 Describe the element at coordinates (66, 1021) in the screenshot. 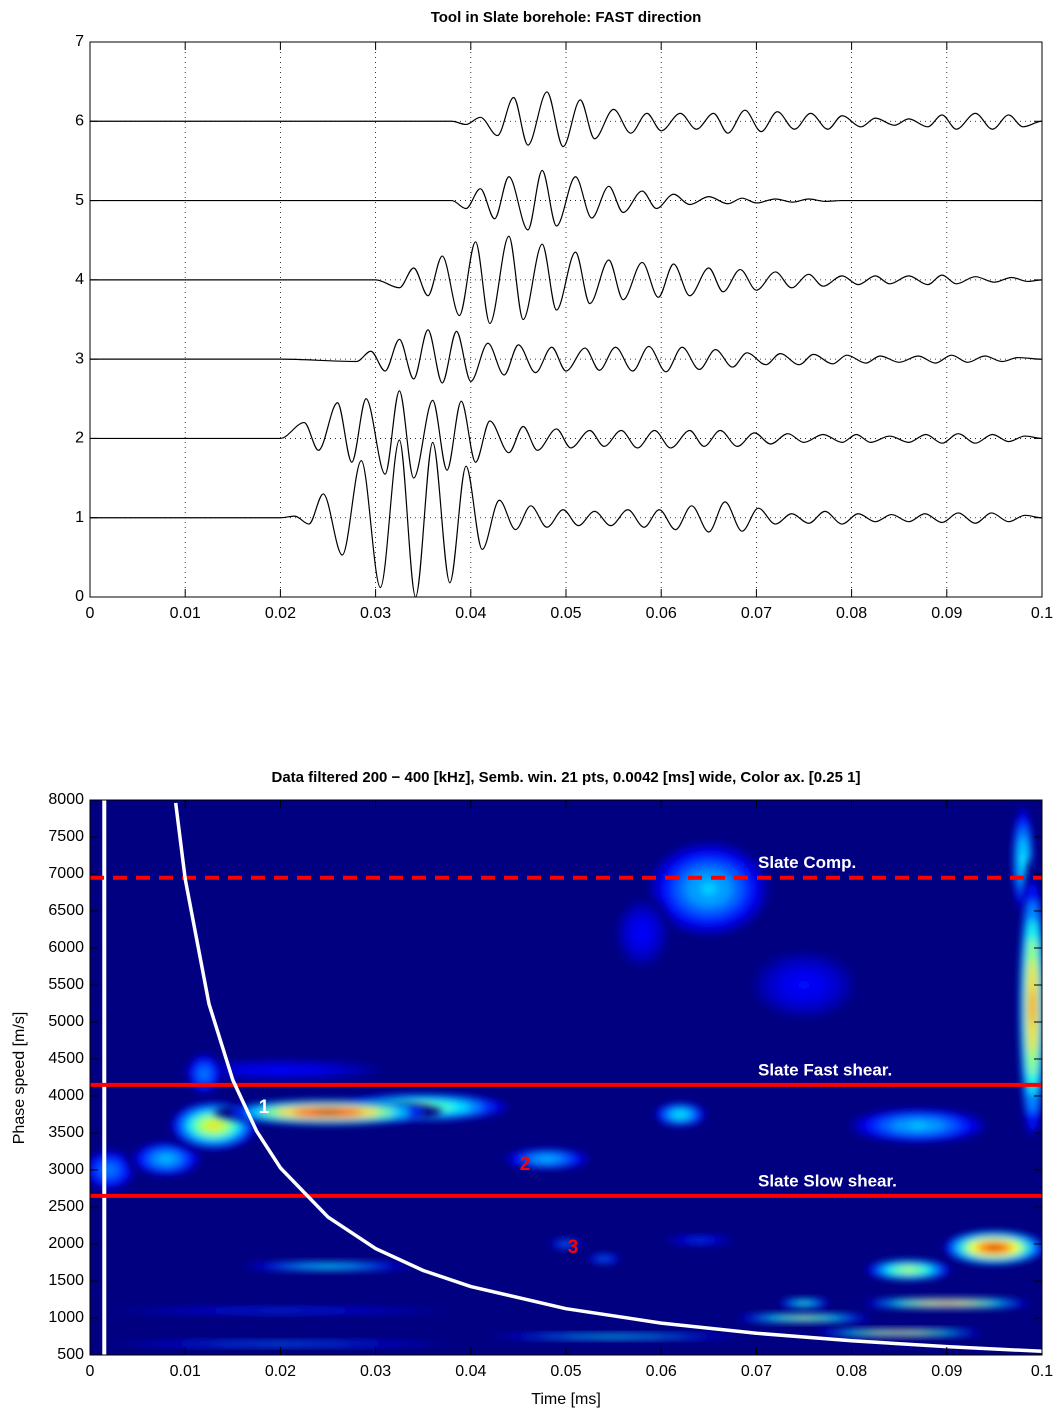

I see `y-tick-label: 5000` at that location.